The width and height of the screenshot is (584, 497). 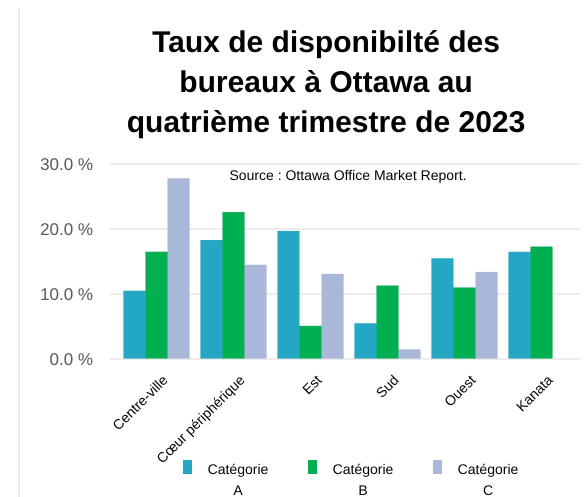 I want to click on x-tick-label: Sud, so click(x=387, y=386).